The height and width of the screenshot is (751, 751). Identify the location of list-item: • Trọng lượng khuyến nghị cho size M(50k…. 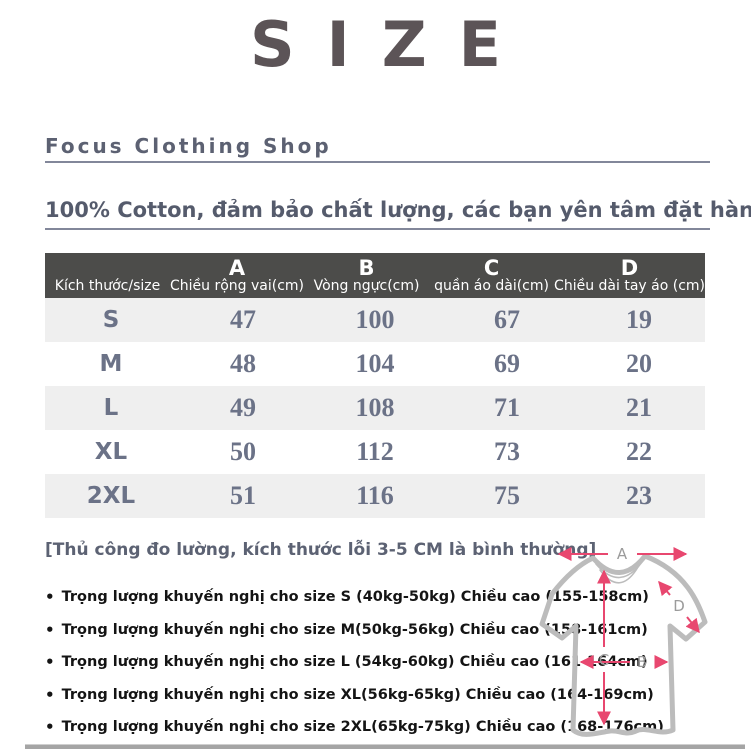
(354, 630).